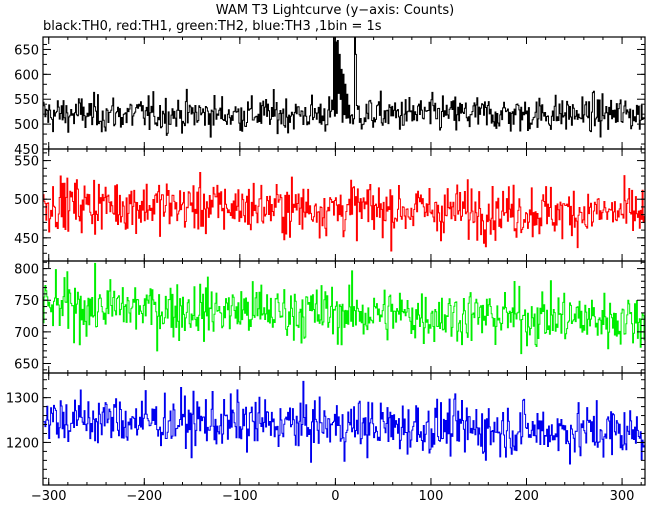 The image size is (650, 505). What do you see at coordinates (144, 496) in the screenshot?
I see `x-tick-label: −200` at bounding box center [144, 496].